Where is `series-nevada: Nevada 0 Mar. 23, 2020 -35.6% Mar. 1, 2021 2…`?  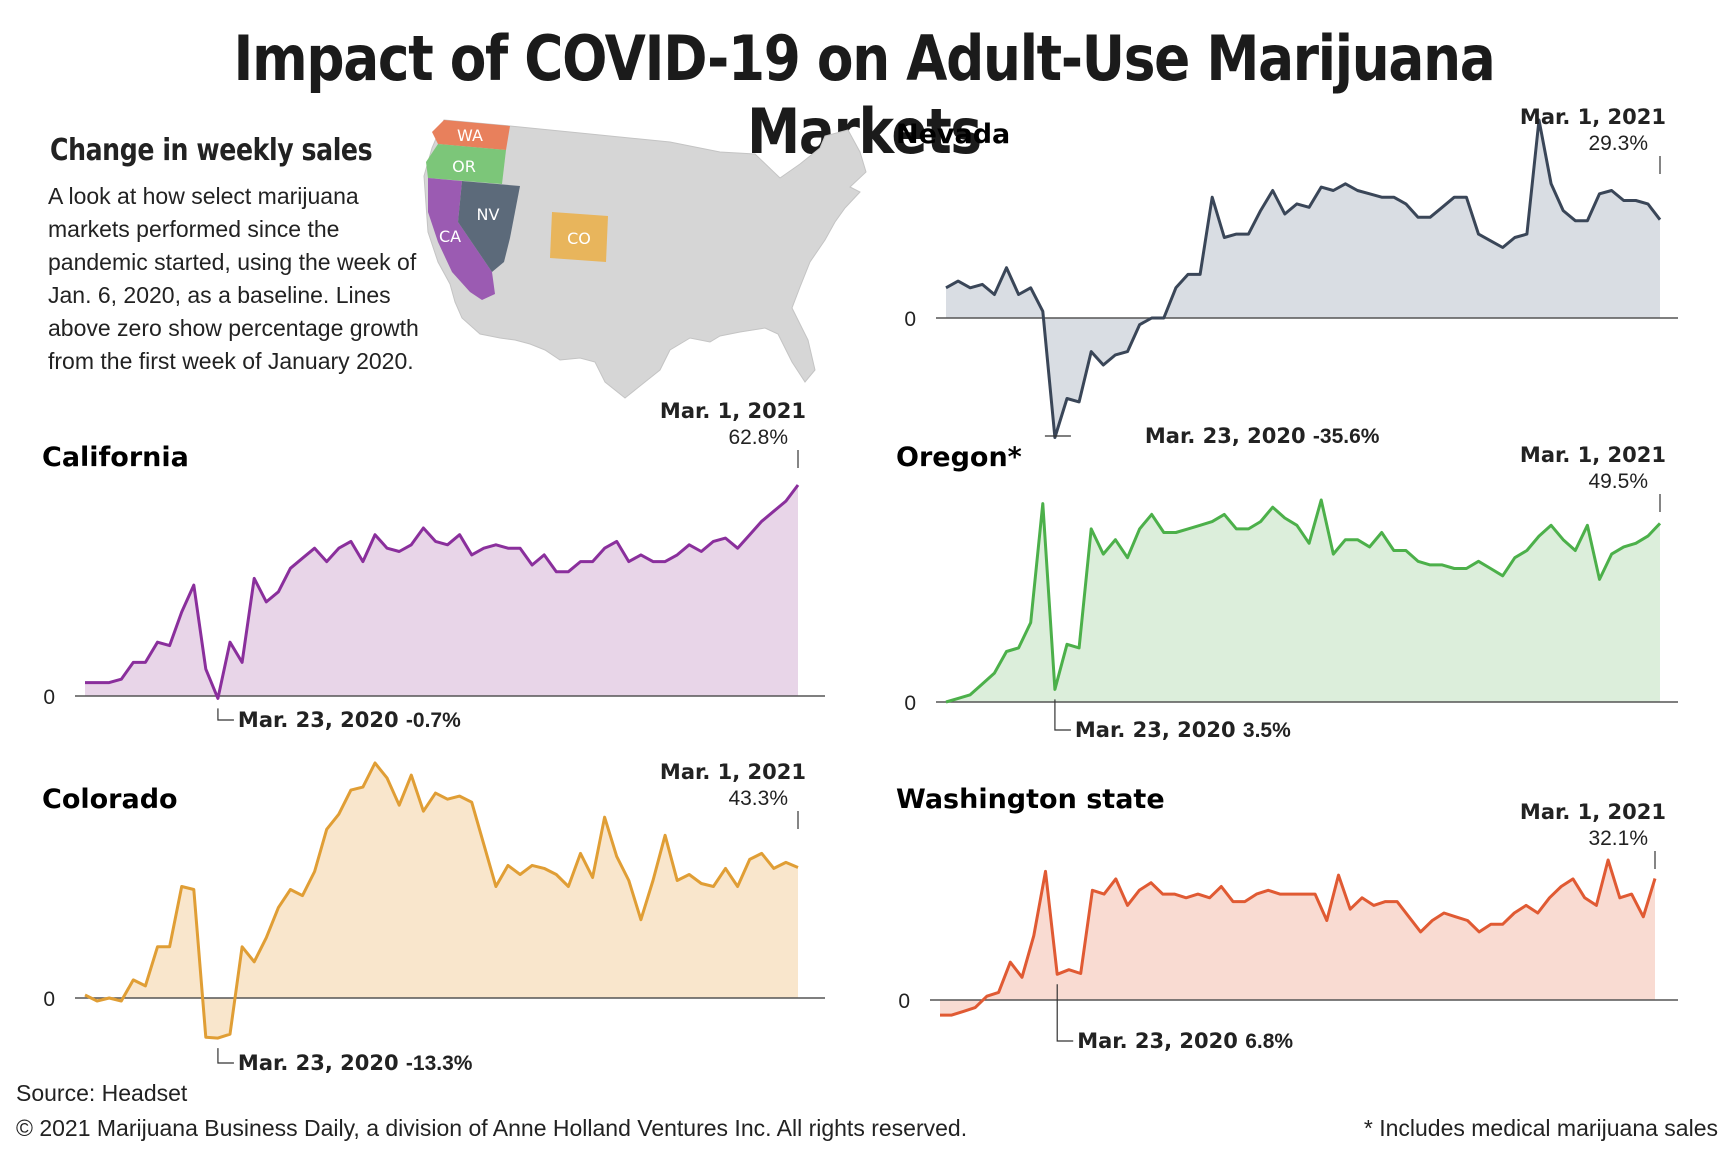 series-nevada: Nevada 0 Mar. 23, 2020 -35.6% Mar. 1, 2021 2… is located at coordinates (1287, 276).